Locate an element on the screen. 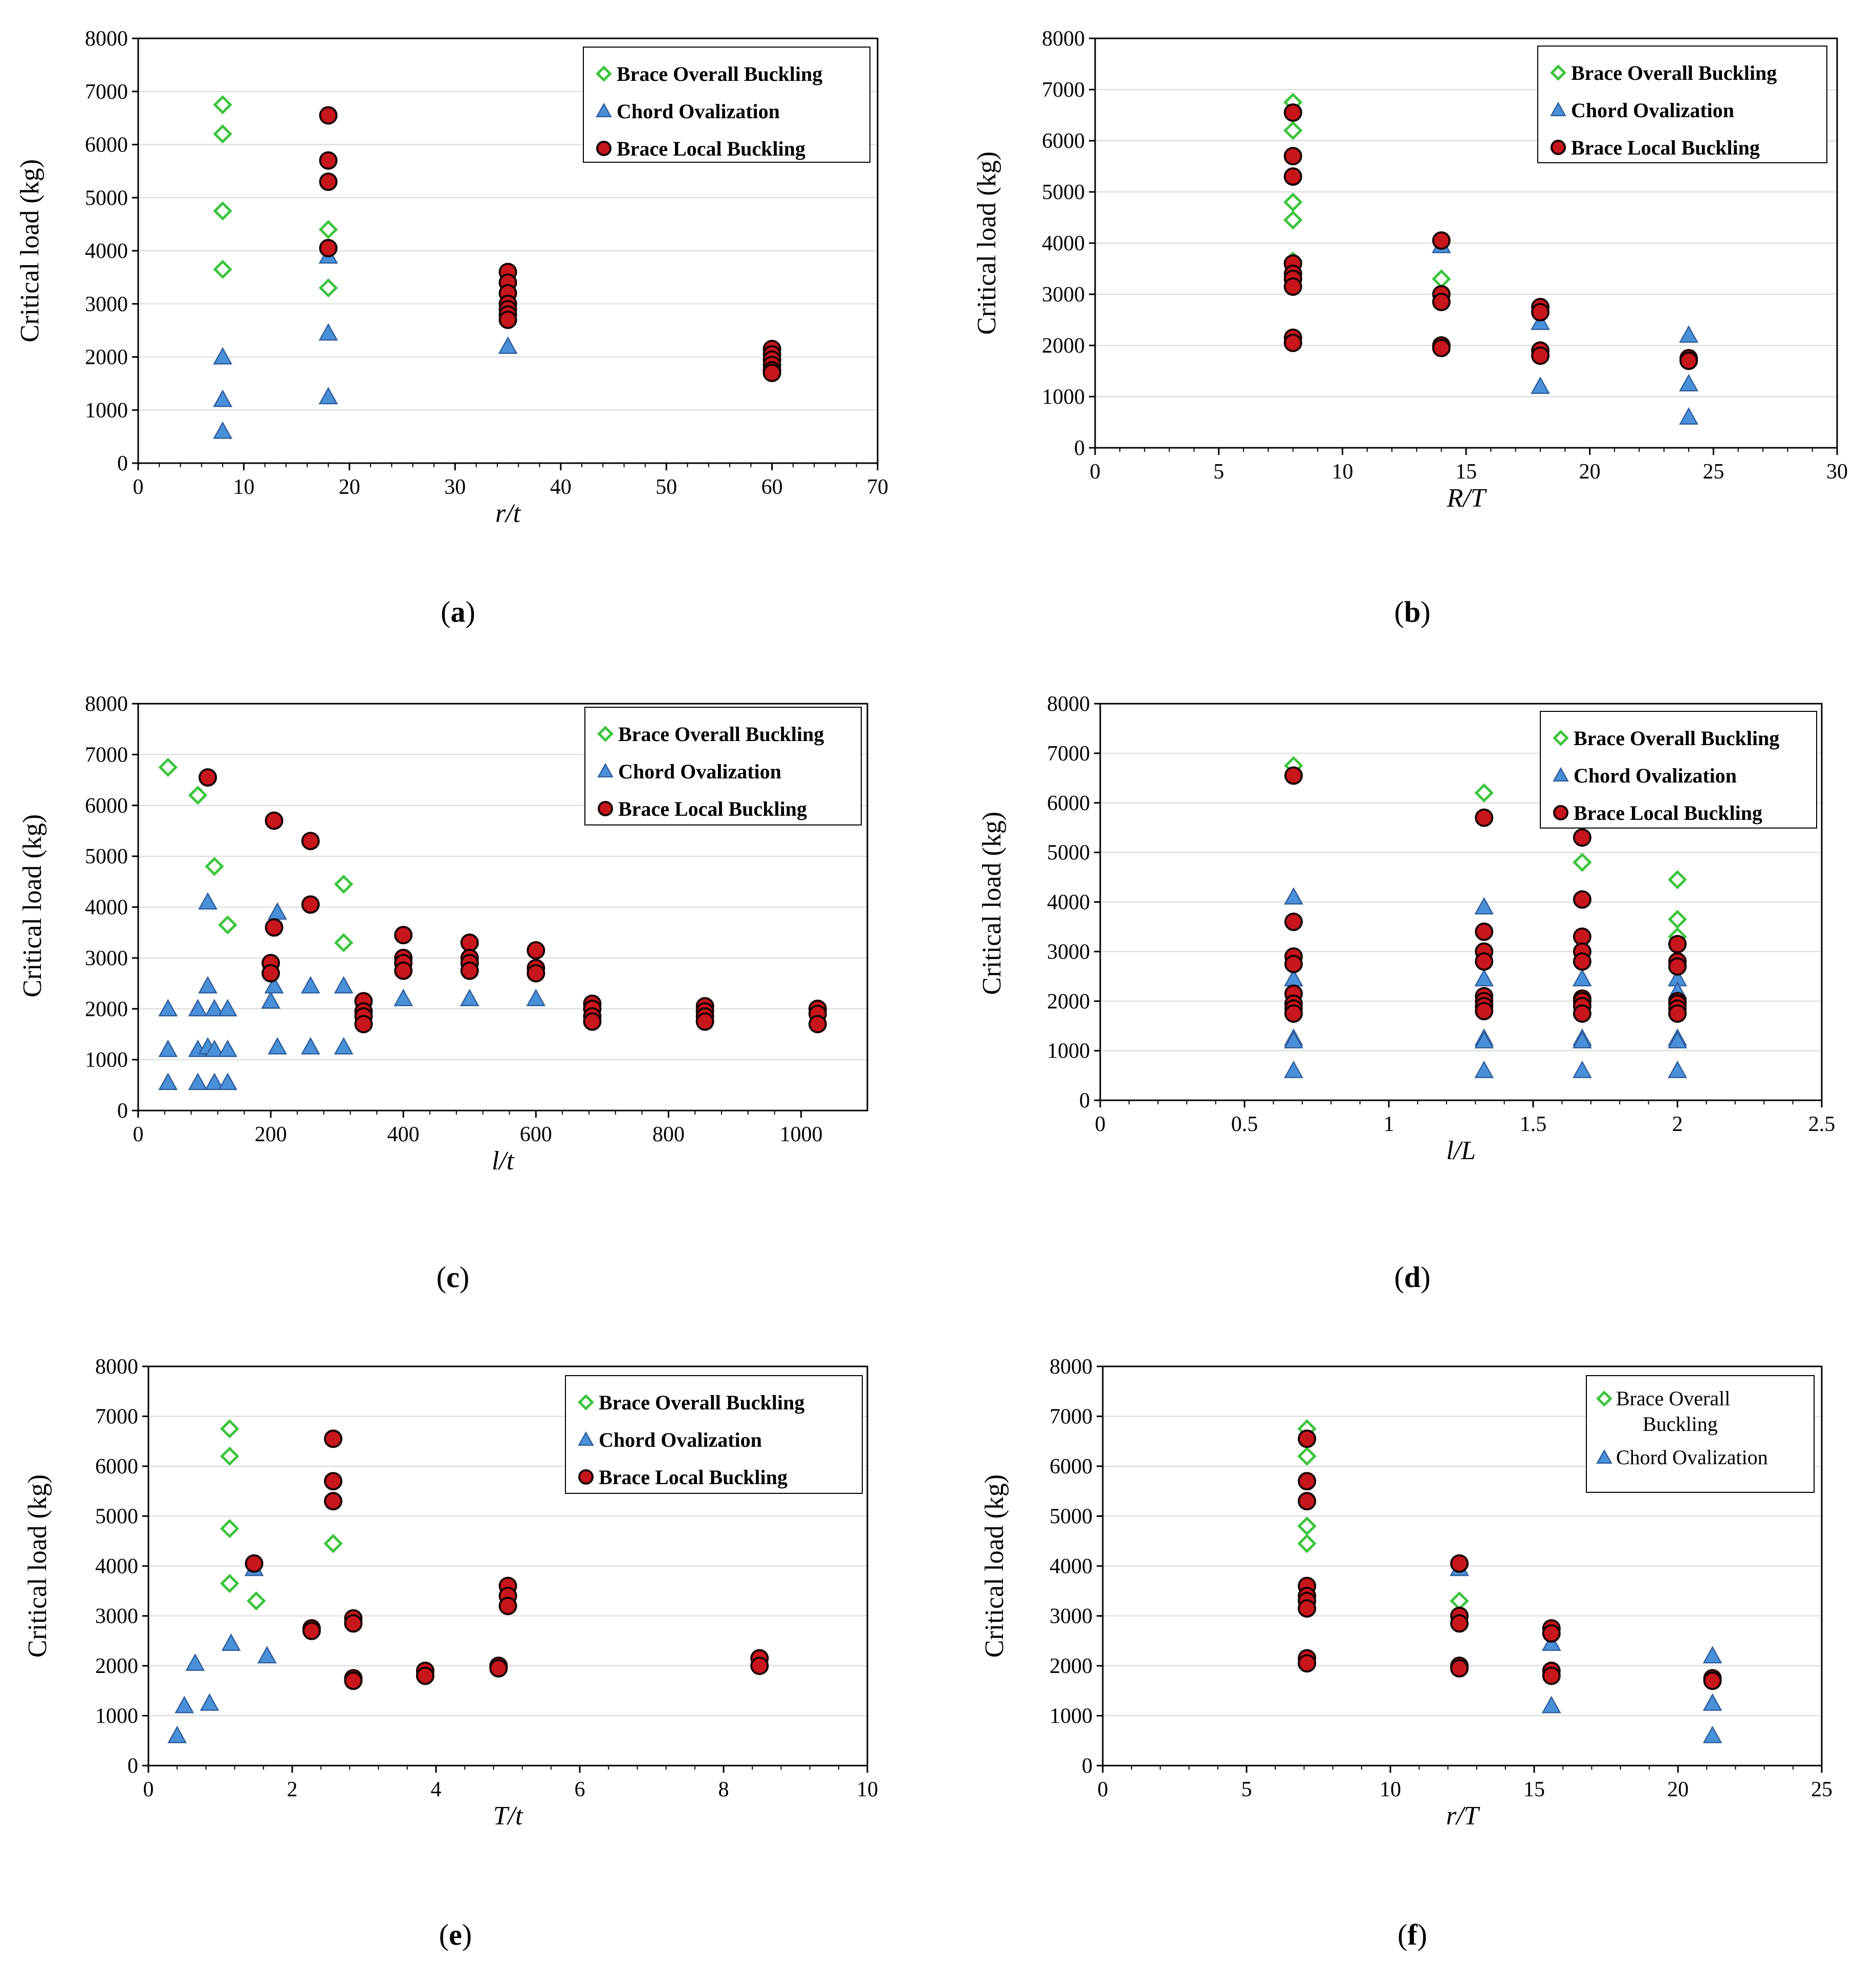 The image size is (1876, 1979). x-axis-label: r/t is located at coordinates (508, 513).